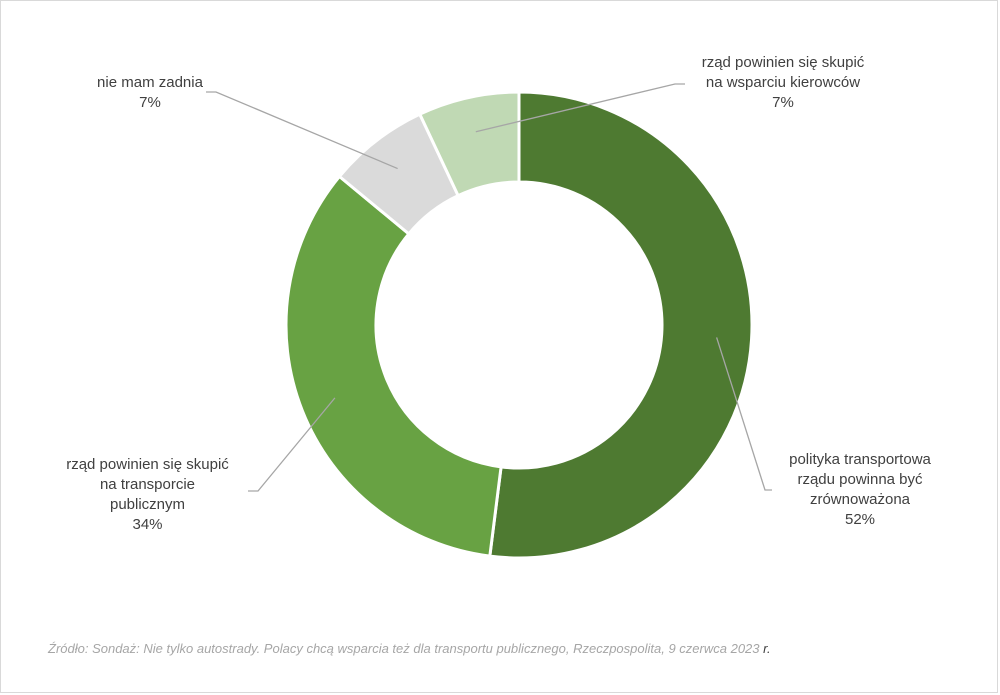  I want to click on slice-label-line: na wsparciu kierowców, so click(783, 82).